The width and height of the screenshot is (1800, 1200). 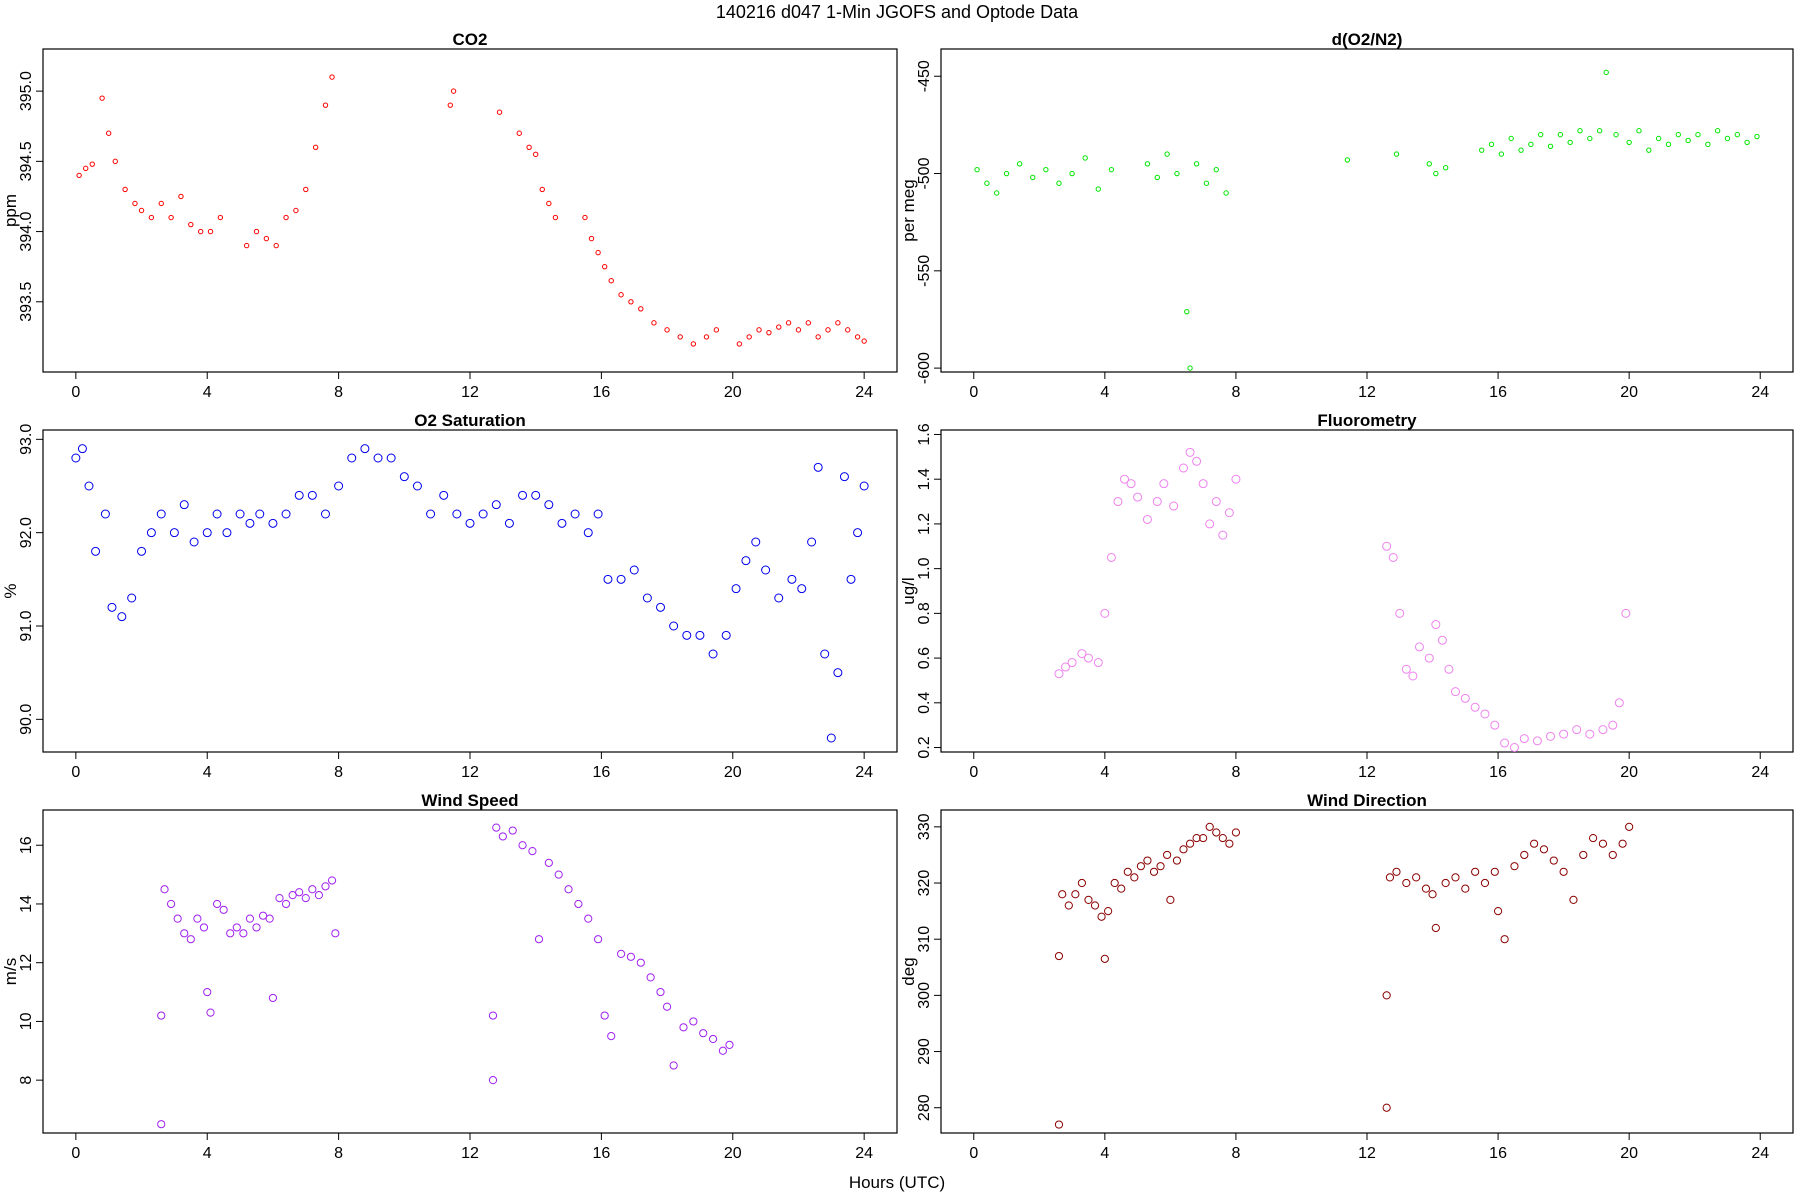 I want to click on y-axis-label: ug/l, so click(x=908, y=590).